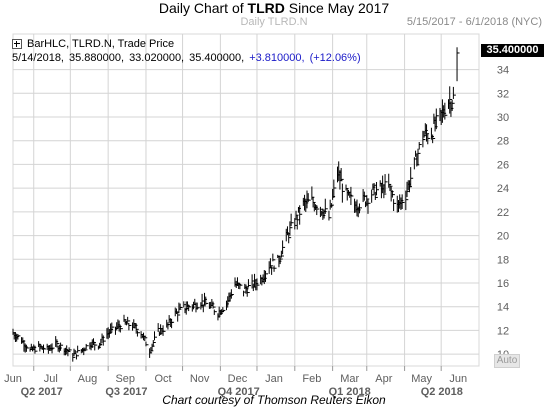 The width and height of the screenshot is (548, 407). I want to click on y-tick-label: 18, so click(503, 260).